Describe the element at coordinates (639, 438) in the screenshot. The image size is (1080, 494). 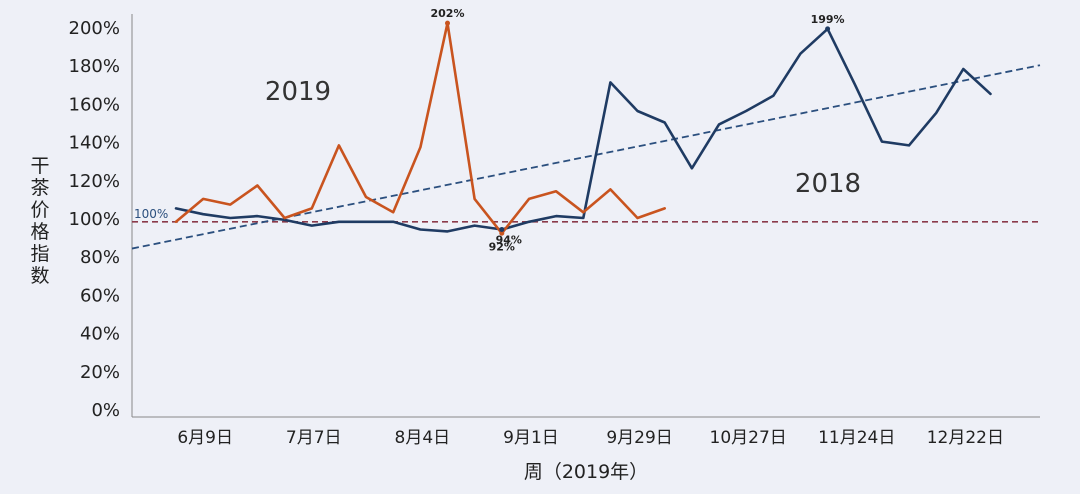
I see `x-tick-label: 9月29日` at that location.